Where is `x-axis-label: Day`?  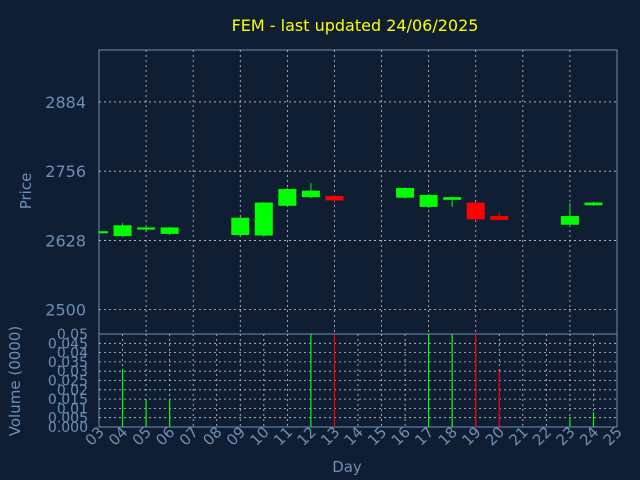 x-axis-label: Day is located at coordinates (347, 467).